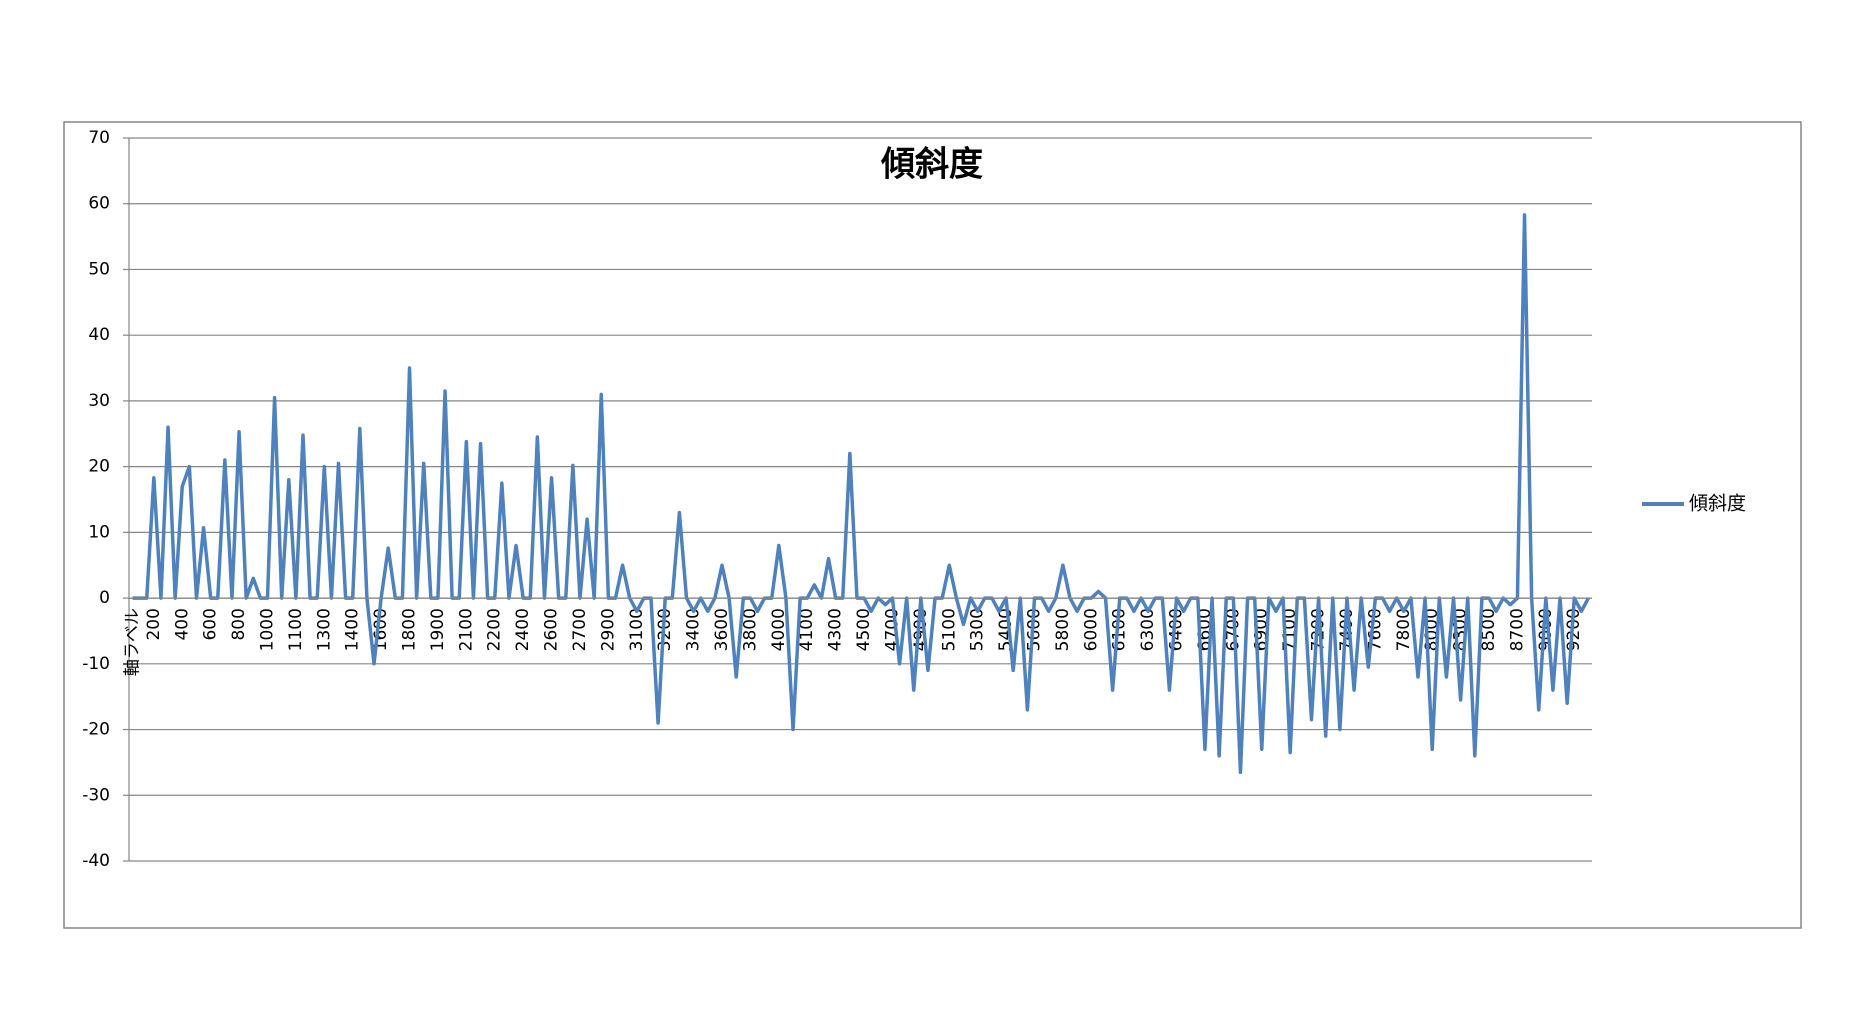 The height and width of the screenshot is (1023, 1860). Describe the element at coordinates (608, 629) in the screenshot. I see `x-tick-label: 2900` at that location.